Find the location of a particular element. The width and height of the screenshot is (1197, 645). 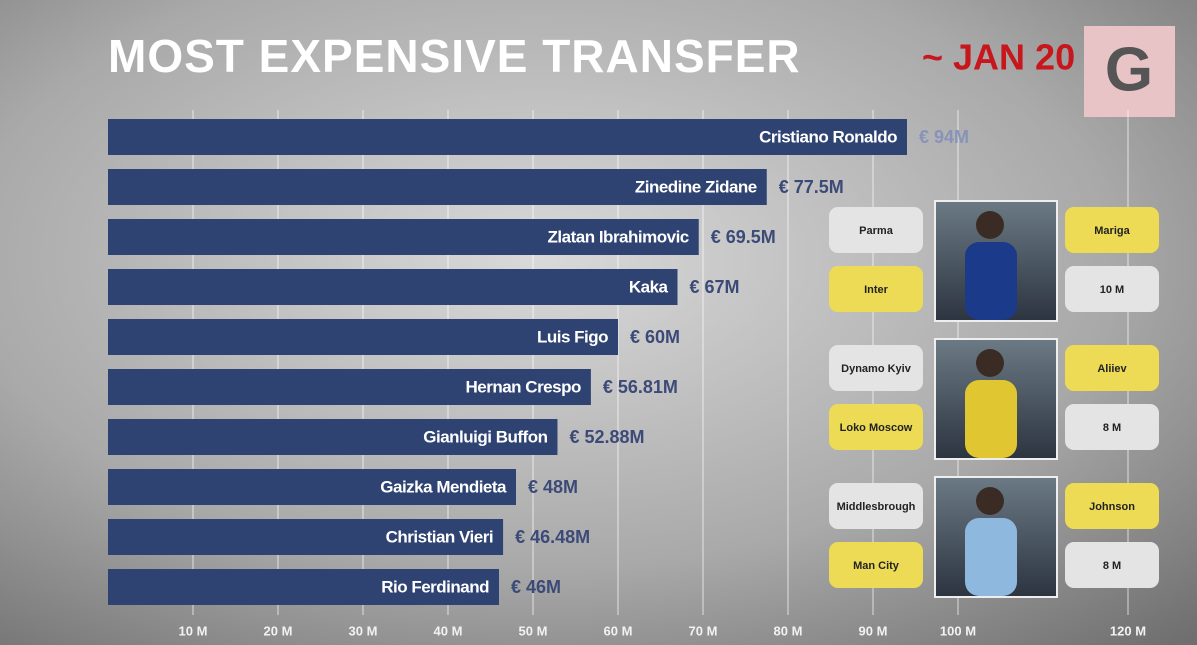

x-tick-label: 80 M is located at coordinates (788, 630).